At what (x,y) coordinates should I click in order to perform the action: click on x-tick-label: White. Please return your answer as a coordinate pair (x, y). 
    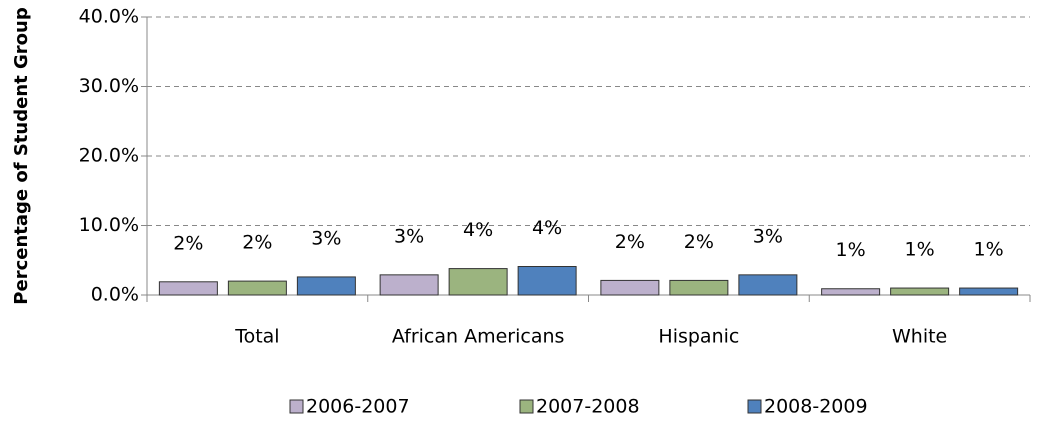
    Looking at the image, I should click on (919, 337).